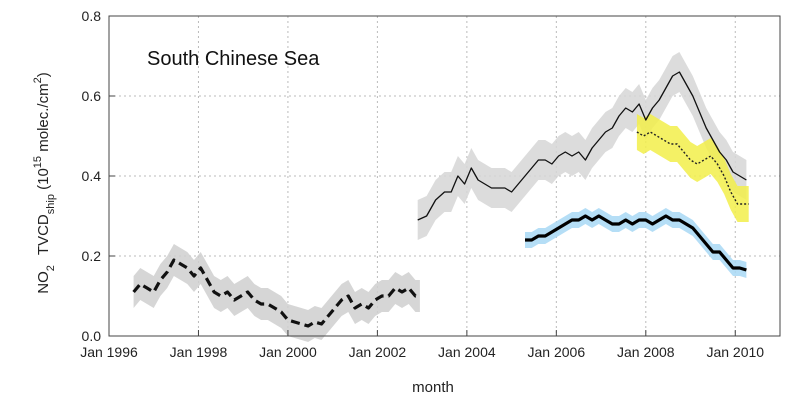 The image size is (786, 403). What do you see at coordinates (92, 336) in the screenshot?
I see `y-tick-label: 0.0` at bounding box center [92, 336].